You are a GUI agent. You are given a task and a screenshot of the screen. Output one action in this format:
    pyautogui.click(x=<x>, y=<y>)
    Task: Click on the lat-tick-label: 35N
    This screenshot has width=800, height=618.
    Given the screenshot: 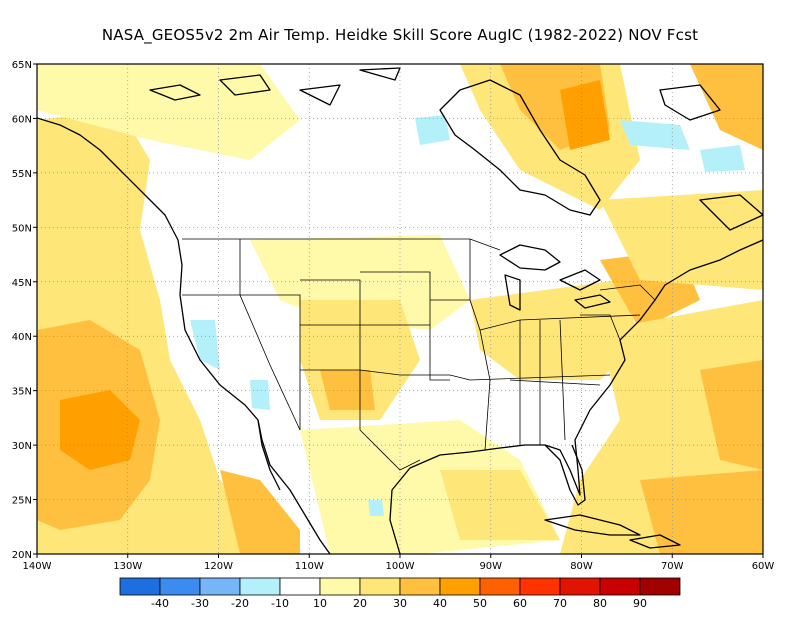 What is the action you would take?
    pyautogui.click(x=22, y=392)
    